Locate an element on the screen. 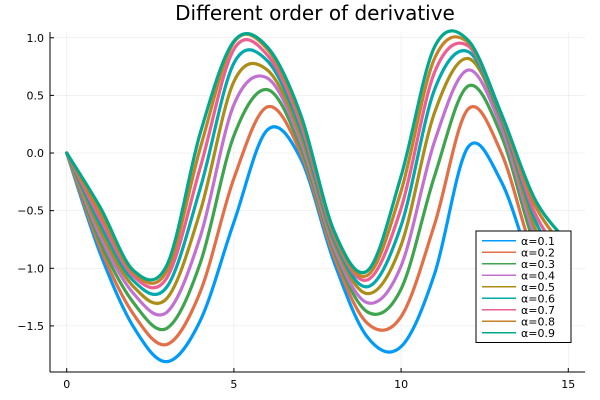 The width and height of the screenshot is (600, 400). y-tick-label: −1.0 is located at coordinates (30, 268).